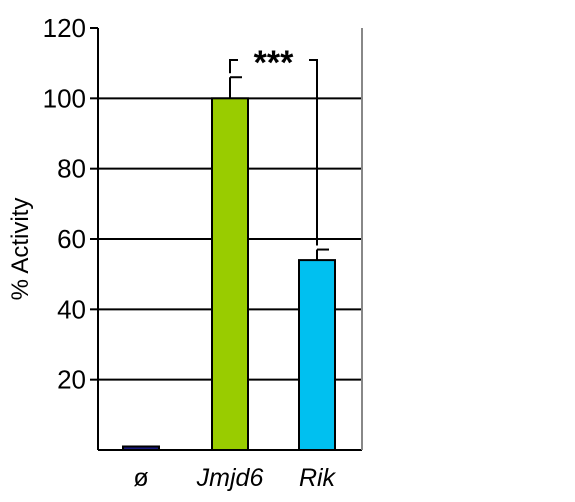 This screenshot has width=575, height=502. Describe the element at coordinates (71, 169) in the screenshot. I see `y-tick-label: 80` at that location.